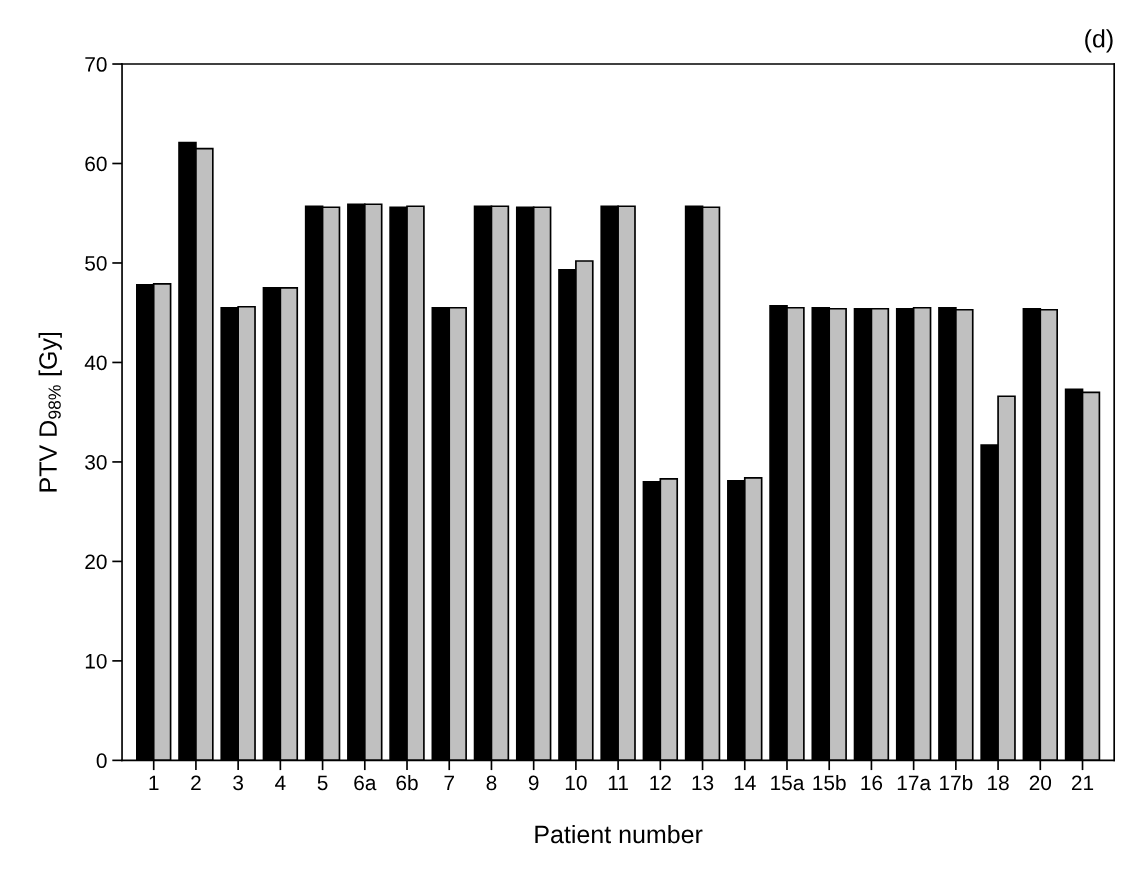  I want to click on x-tick-label: 7, so click(449, 783).